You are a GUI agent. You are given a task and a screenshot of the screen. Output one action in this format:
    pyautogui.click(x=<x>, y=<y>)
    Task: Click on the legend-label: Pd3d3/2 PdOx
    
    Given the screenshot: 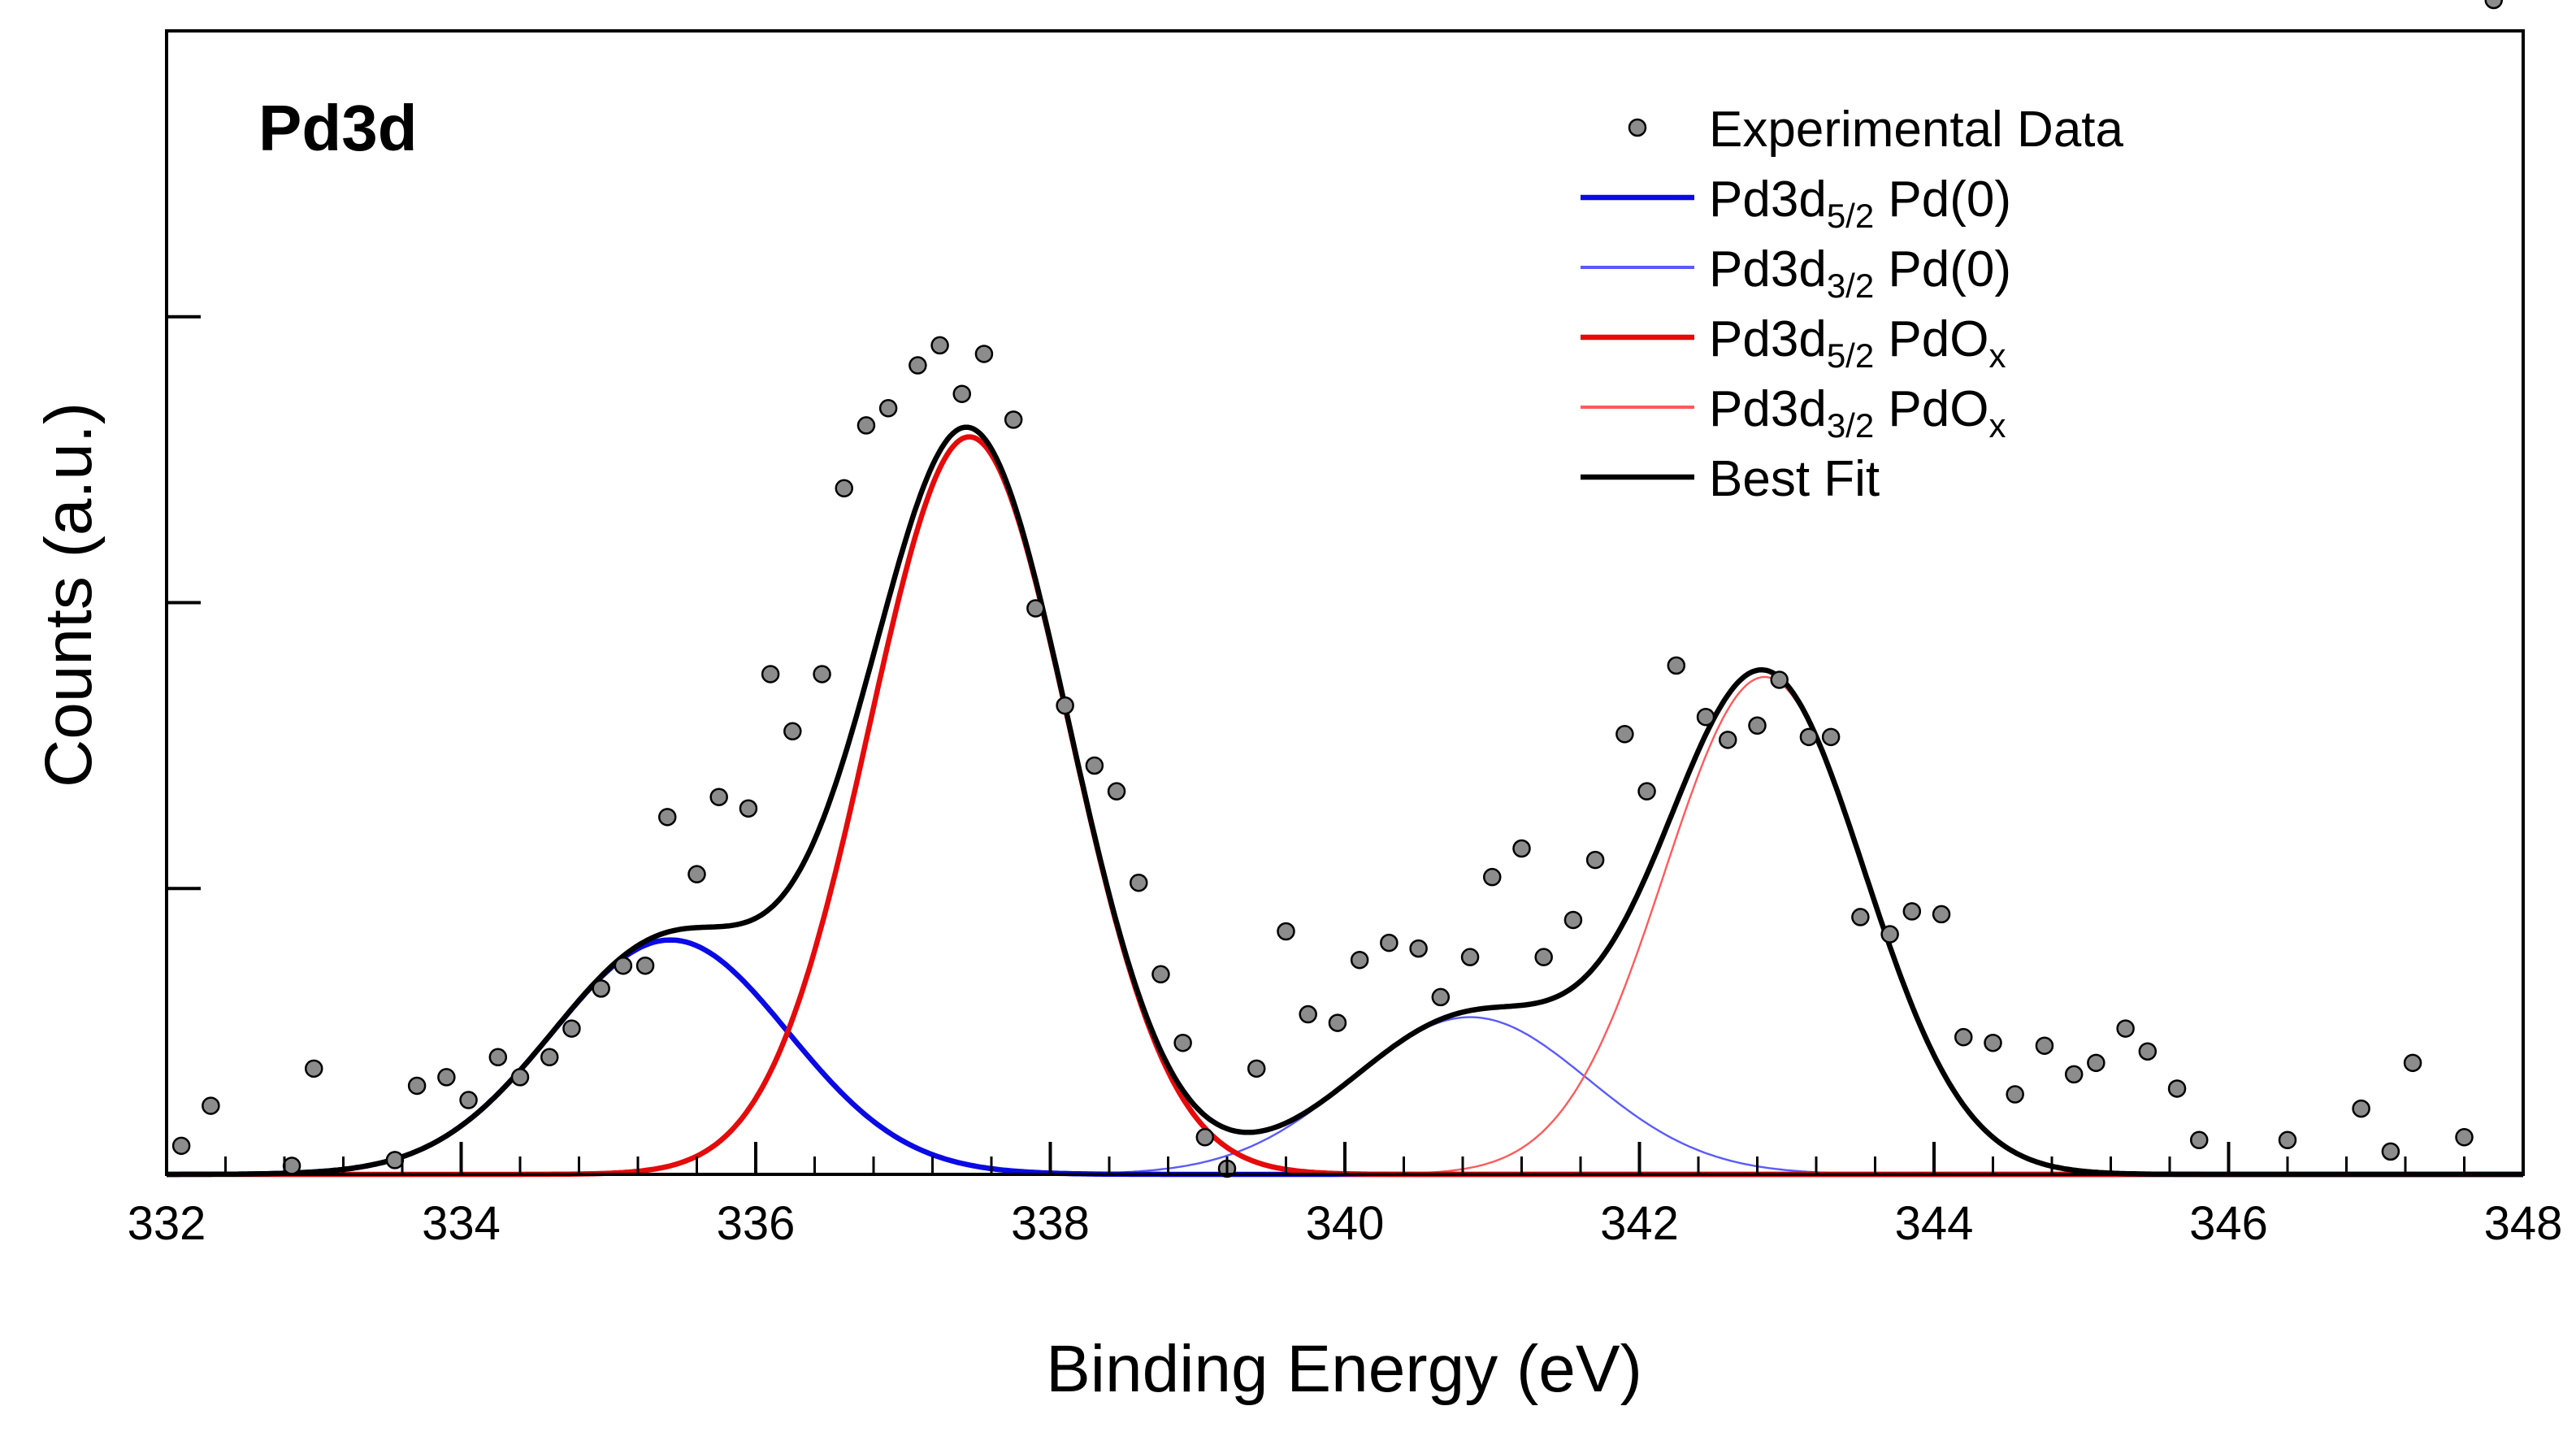 What is the action you would take?
    pyautogui.click(x=1858, y=413)
    